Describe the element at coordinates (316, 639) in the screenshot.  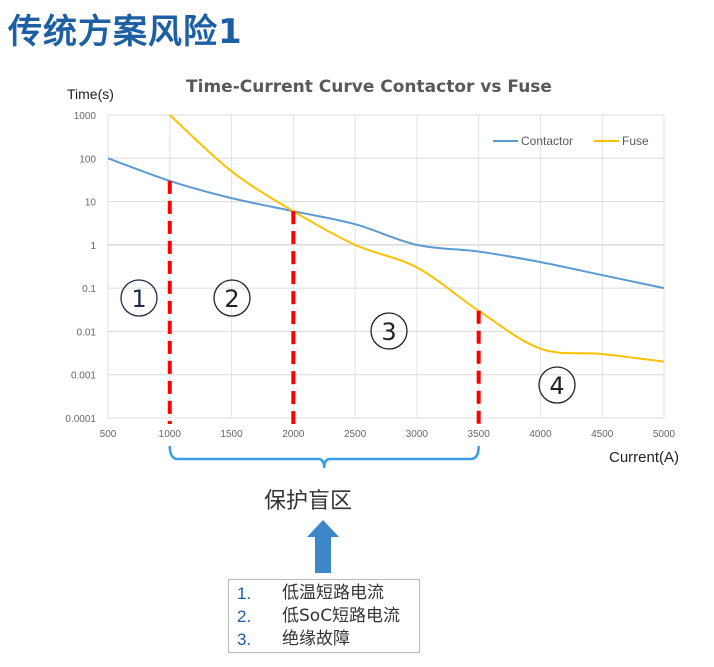
I see `list-text: 绝缘故障` at that location.